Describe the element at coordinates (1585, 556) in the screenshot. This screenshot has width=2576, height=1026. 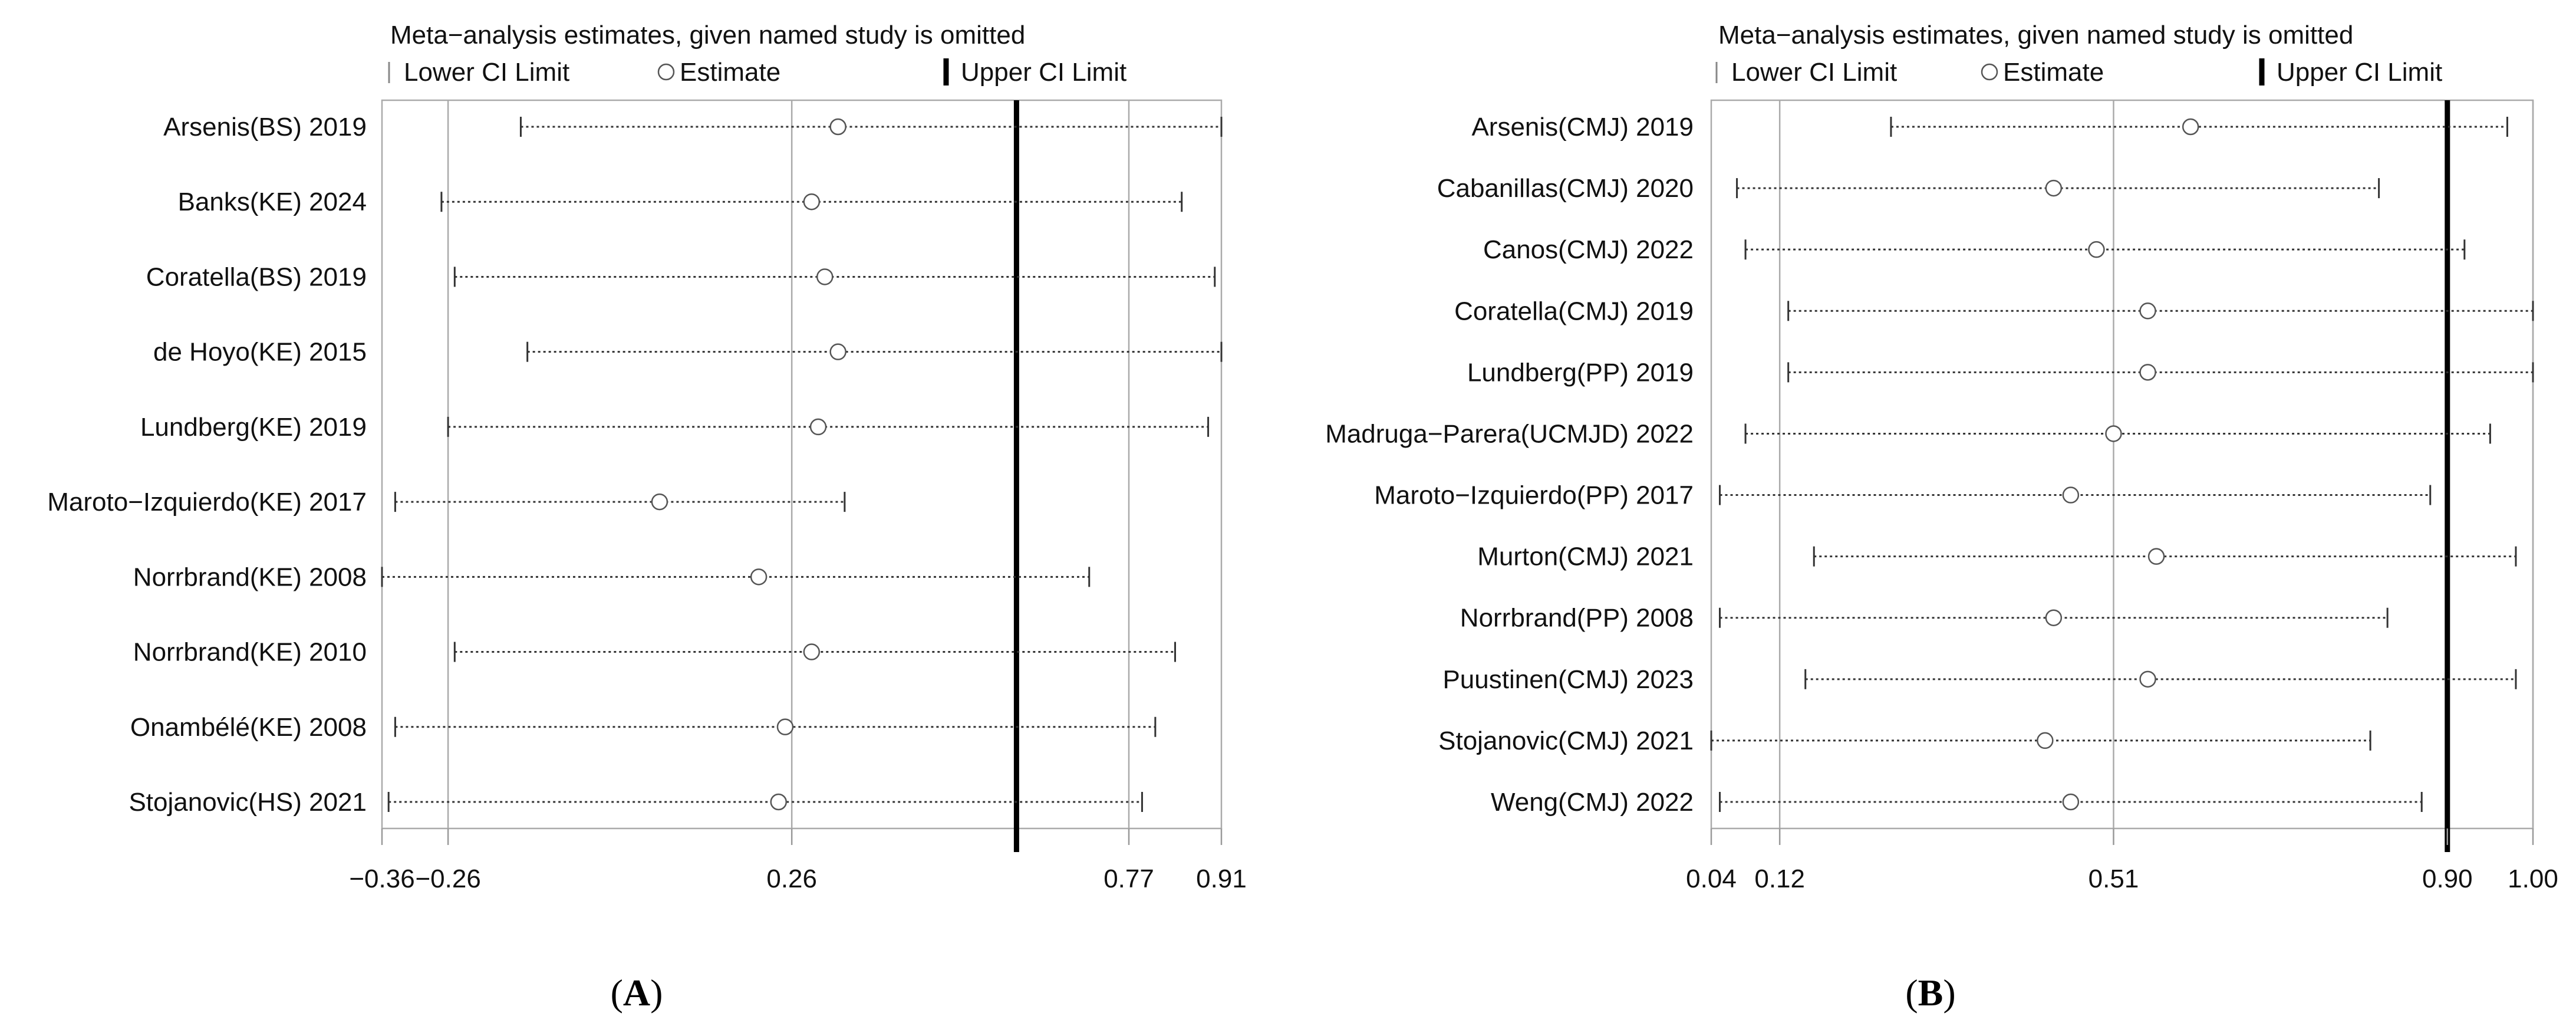
I see `study-label: Murton(CMJ) 2021` at that location.